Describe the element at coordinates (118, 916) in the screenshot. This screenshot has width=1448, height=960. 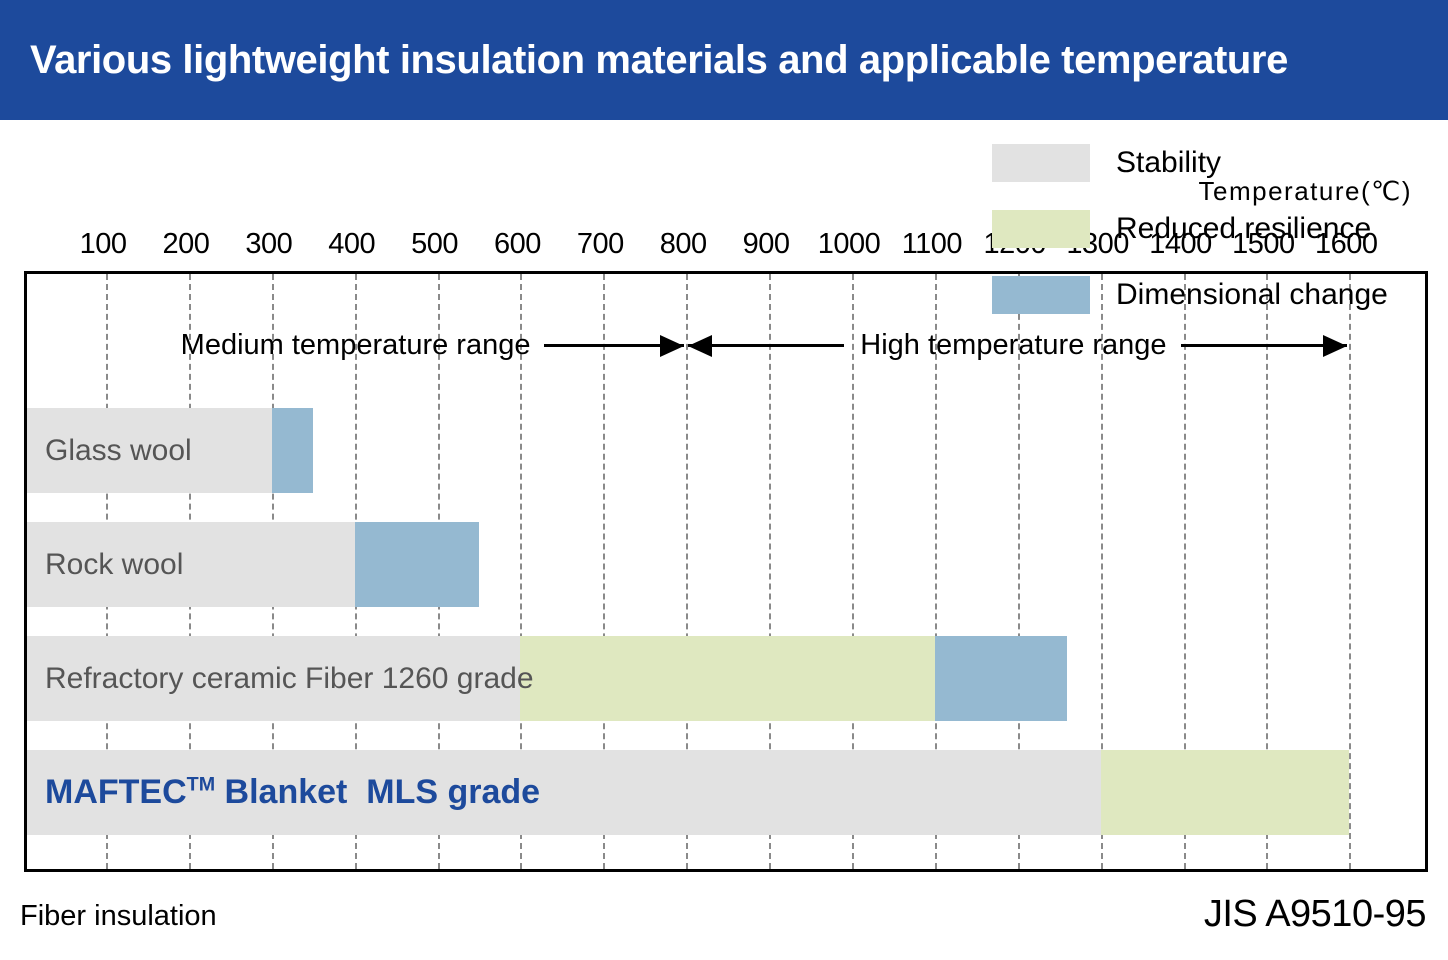
I see `footer-category-label: Fiber insulation` at that location.